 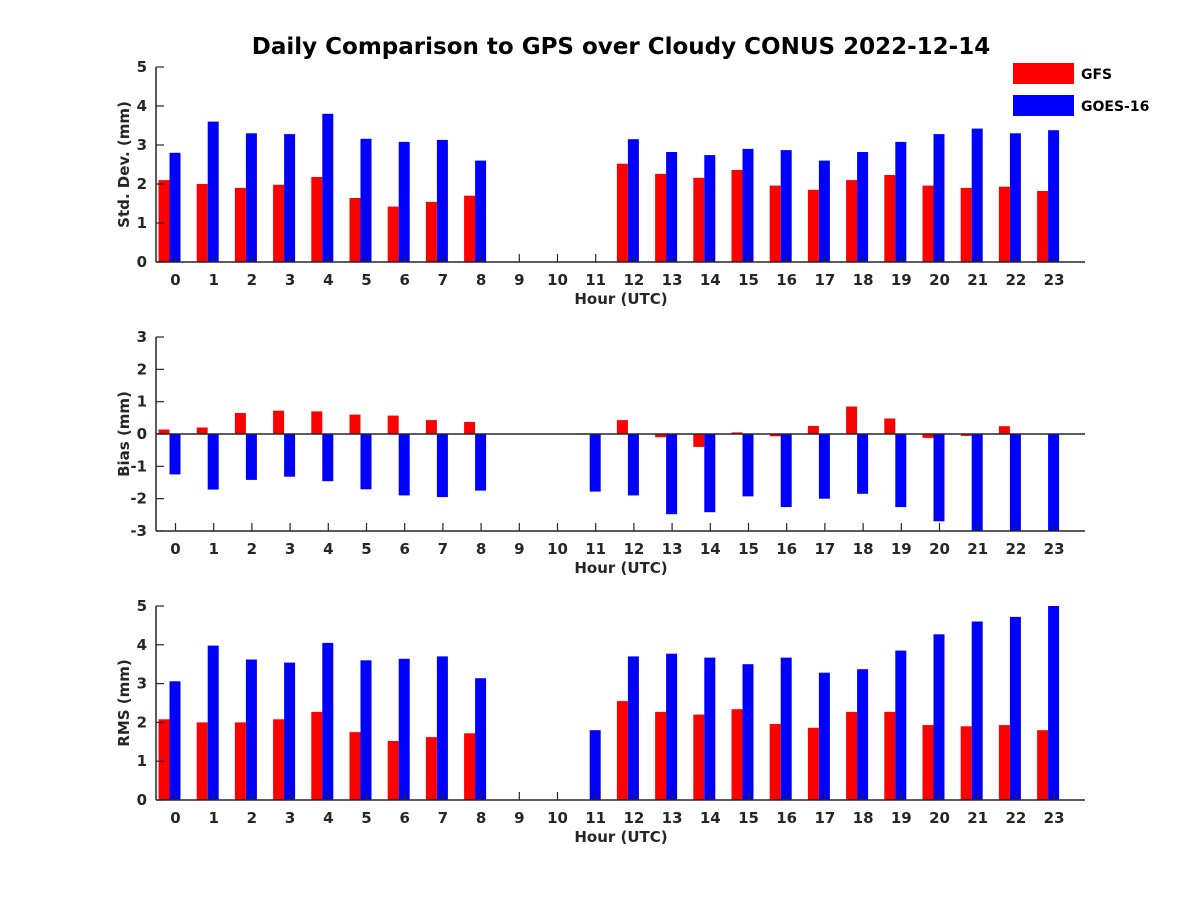 What do you see at coordinates (710, 280) in the screenshot?
I see `x-tick-label: 14` at bounding box center [710, 280].